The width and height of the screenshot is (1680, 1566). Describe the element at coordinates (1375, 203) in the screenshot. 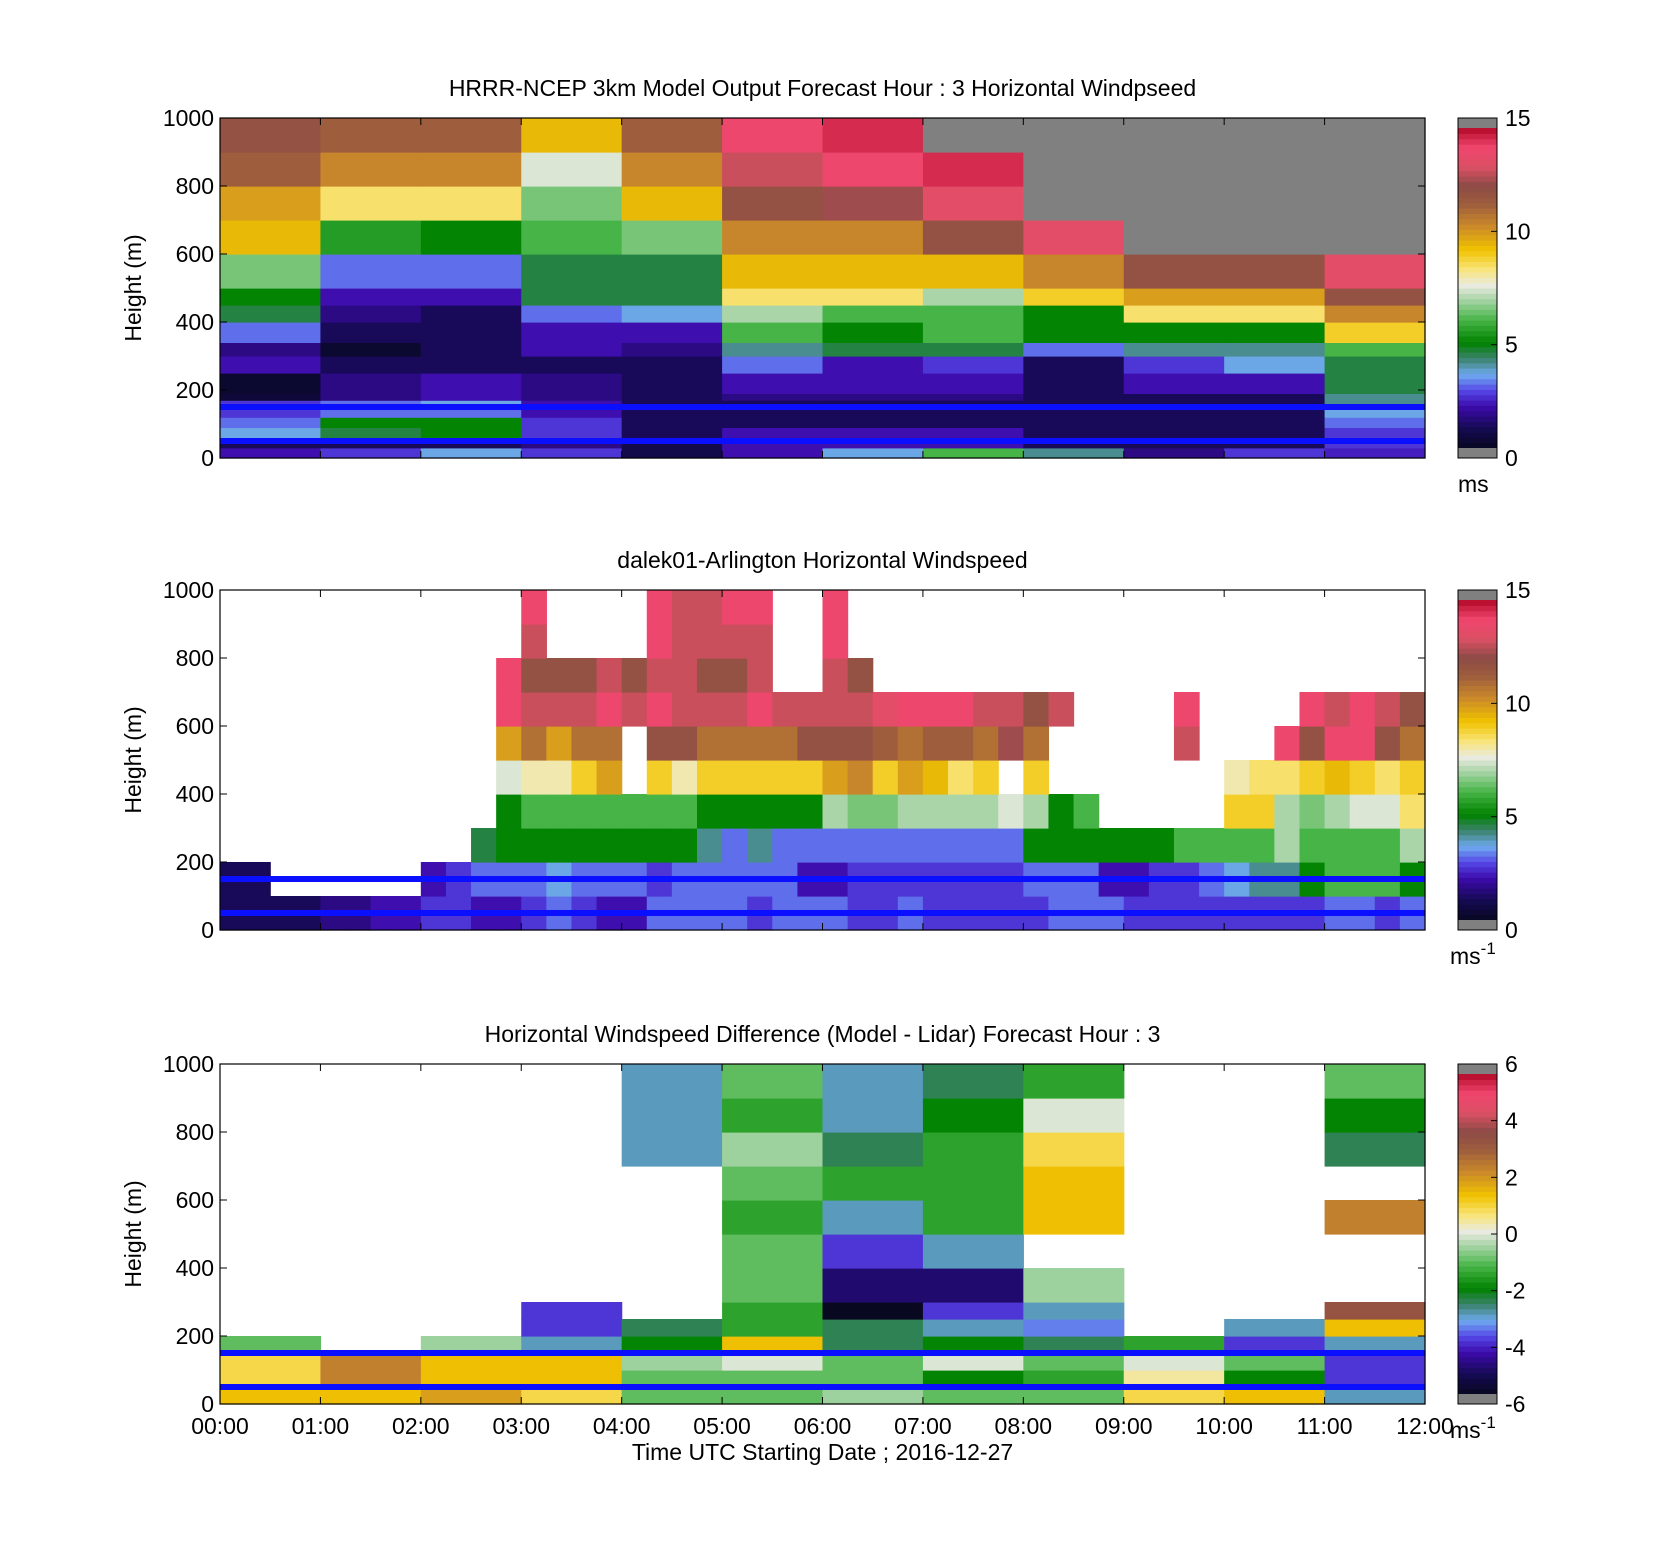

I see `missing-cell` at that location.